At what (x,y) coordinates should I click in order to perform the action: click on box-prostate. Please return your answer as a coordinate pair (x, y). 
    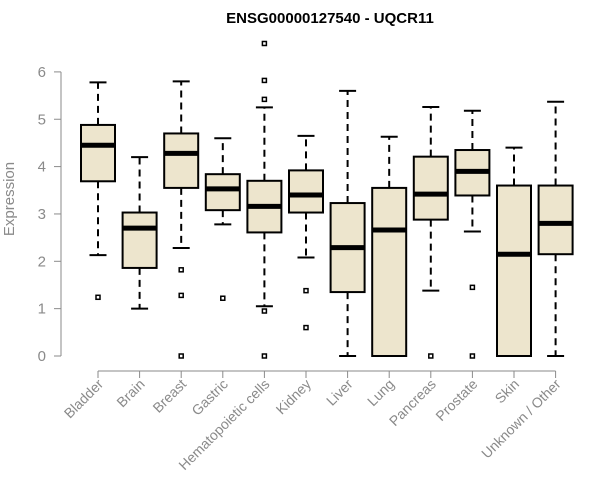
    Looking at the image, I should click on (472, 234).